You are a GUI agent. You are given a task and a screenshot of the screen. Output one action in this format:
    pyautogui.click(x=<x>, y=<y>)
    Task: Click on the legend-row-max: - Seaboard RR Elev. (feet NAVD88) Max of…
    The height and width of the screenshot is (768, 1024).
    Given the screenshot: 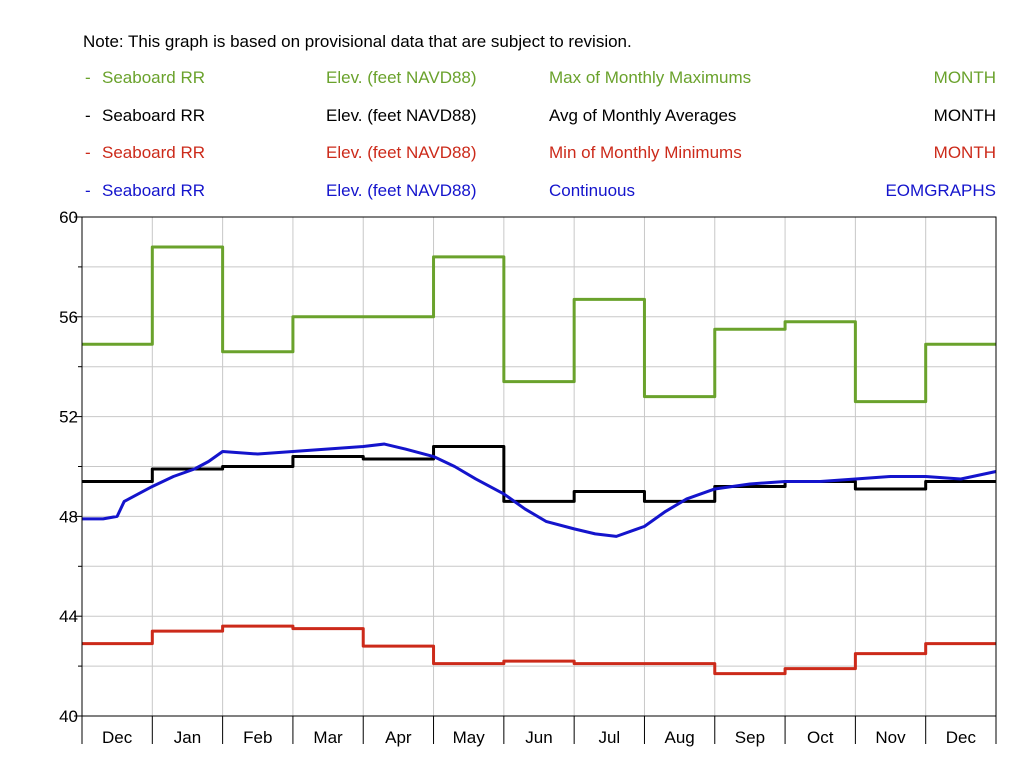 What is the action you would take?
    pyautogui.click(x=512, y=80)
    